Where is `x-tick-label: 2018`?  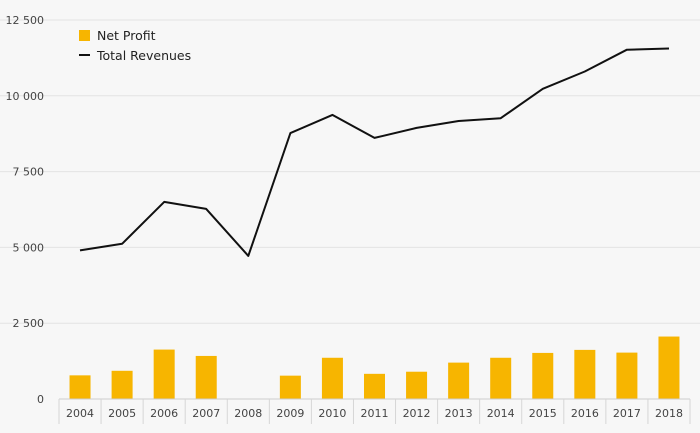
x-tick-label: 2018 is located at coordinates (669, 413).